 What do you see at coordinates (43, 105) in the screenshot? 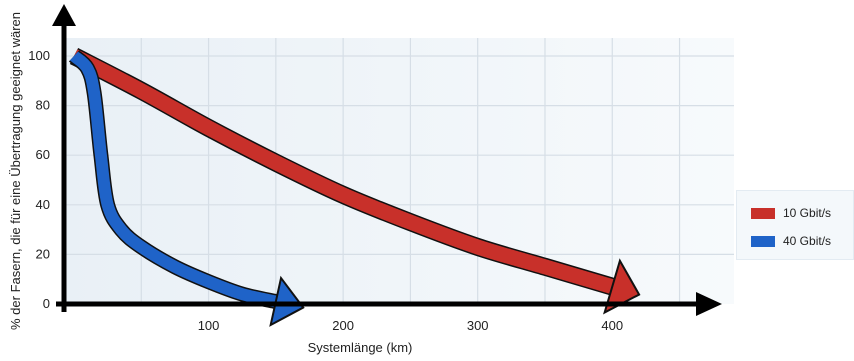
I see `y-tick-label: 80` at bounding box center [43, 105].